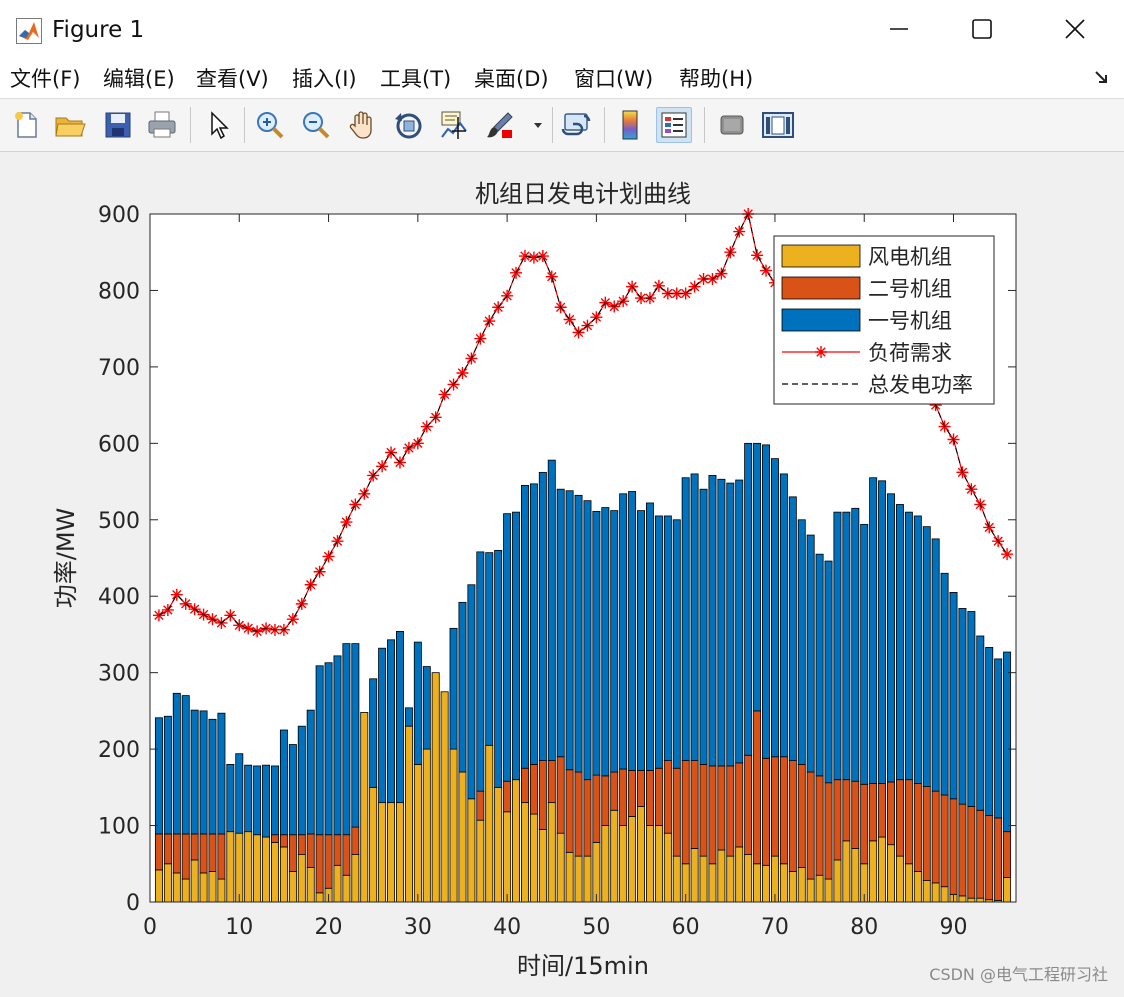 This screenshot has width=1124, height=997. I want to click on link-plot-button, so click(576, 125).